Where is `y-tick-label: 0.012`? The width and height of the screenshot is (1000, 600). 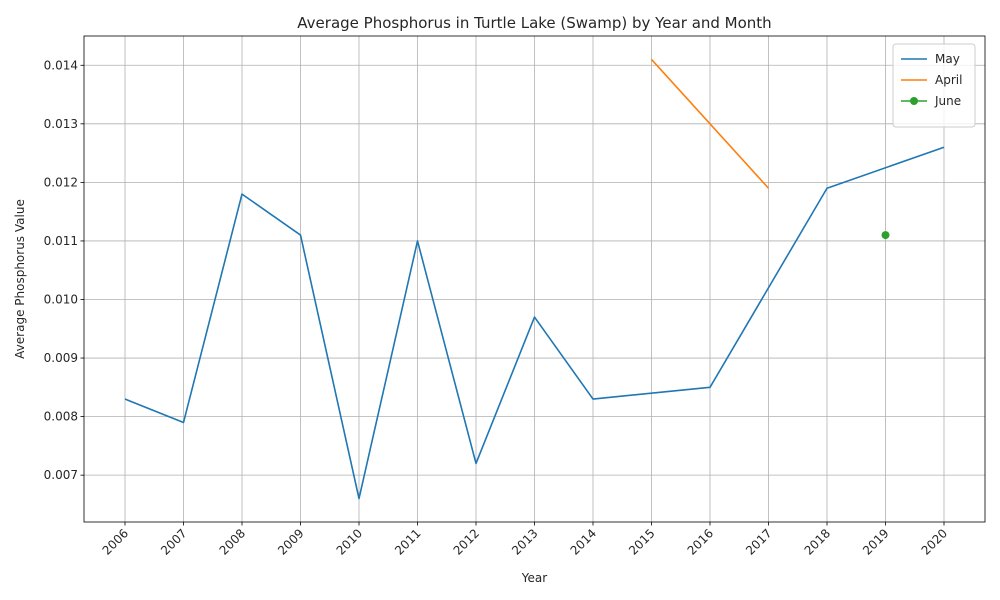
y-tick-label: 0.012 is located at coordinates (61, 182).